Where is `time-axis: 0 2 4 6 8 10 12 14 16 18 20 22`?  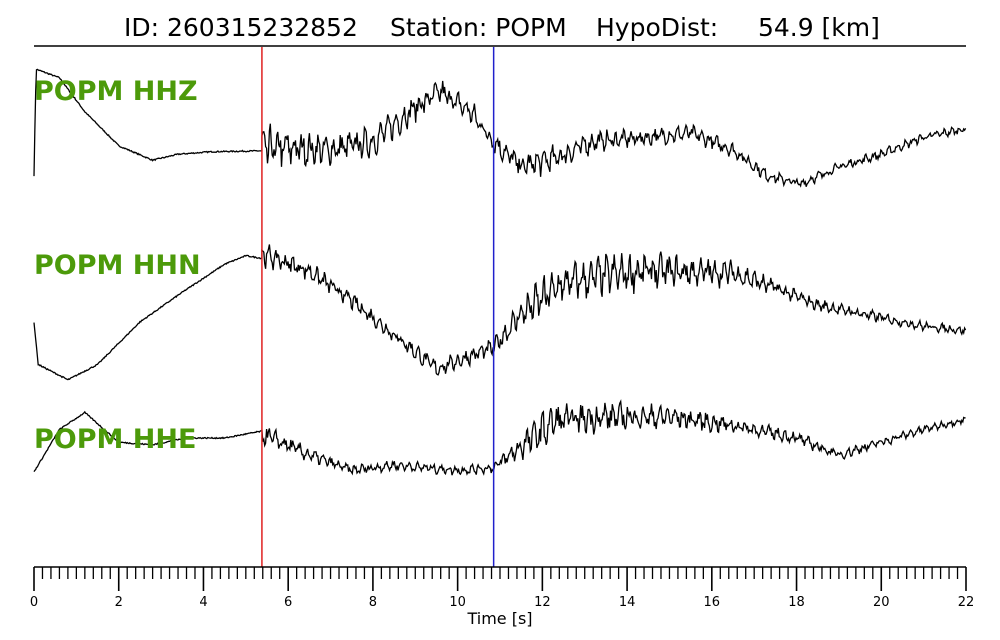
time-axis: 0 2 4 6 8 10 12 14 16 18 20 22 is located at coordinates (502, 588).